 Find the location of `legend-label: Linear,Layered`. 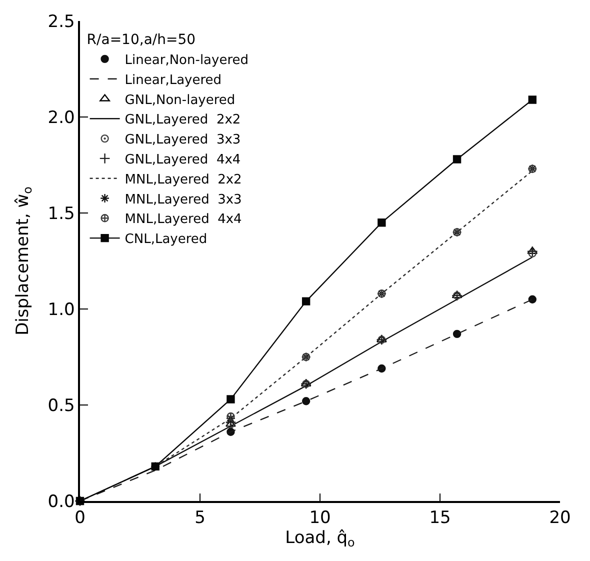

legend-label: Linear,Layered is located at coordinates (173, 80).